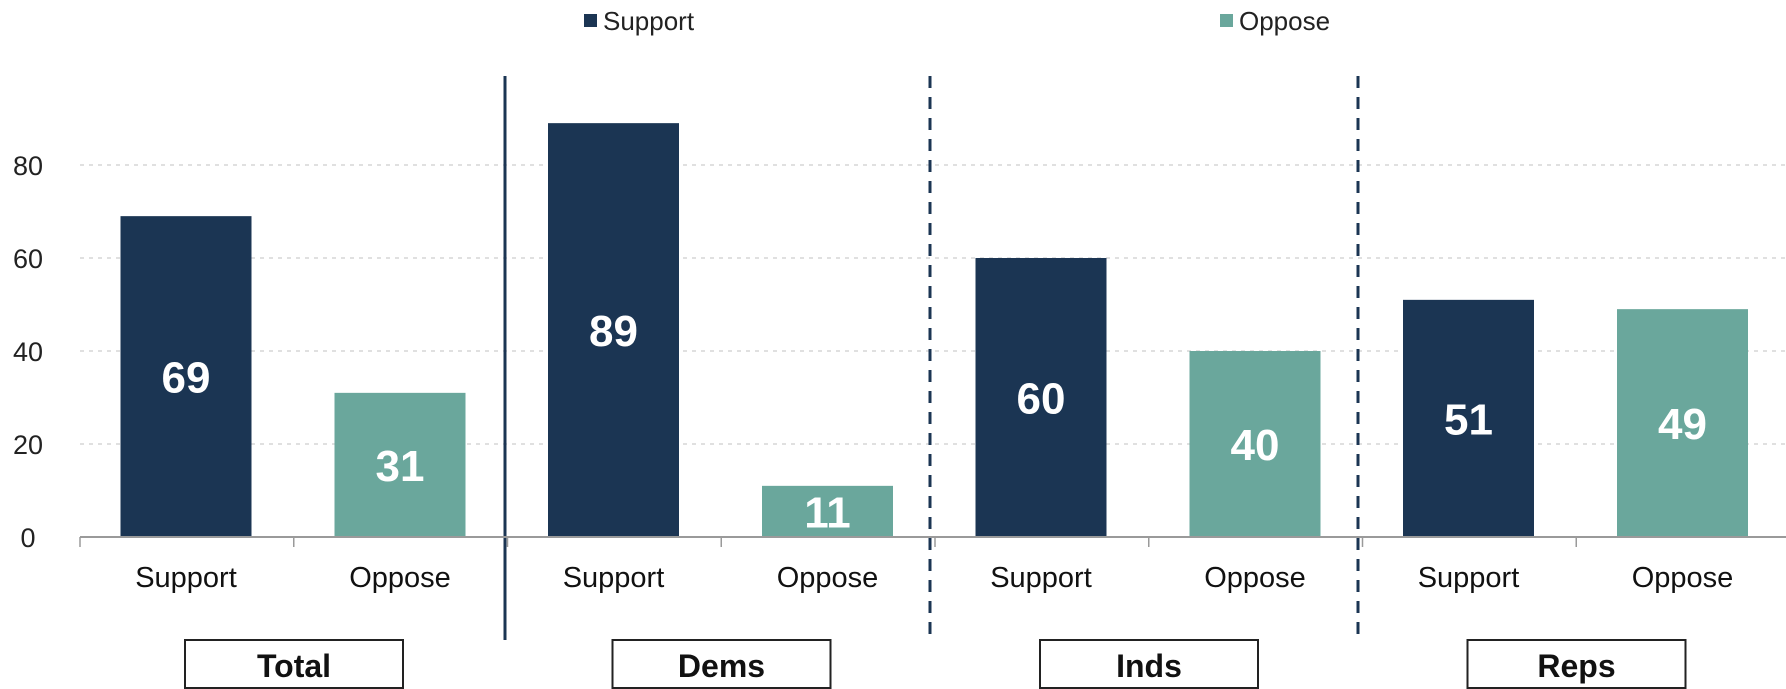 The height and width of the screenshot is (689, 1786). I want to click on bar-reps-oppose, so click(1682, 423).